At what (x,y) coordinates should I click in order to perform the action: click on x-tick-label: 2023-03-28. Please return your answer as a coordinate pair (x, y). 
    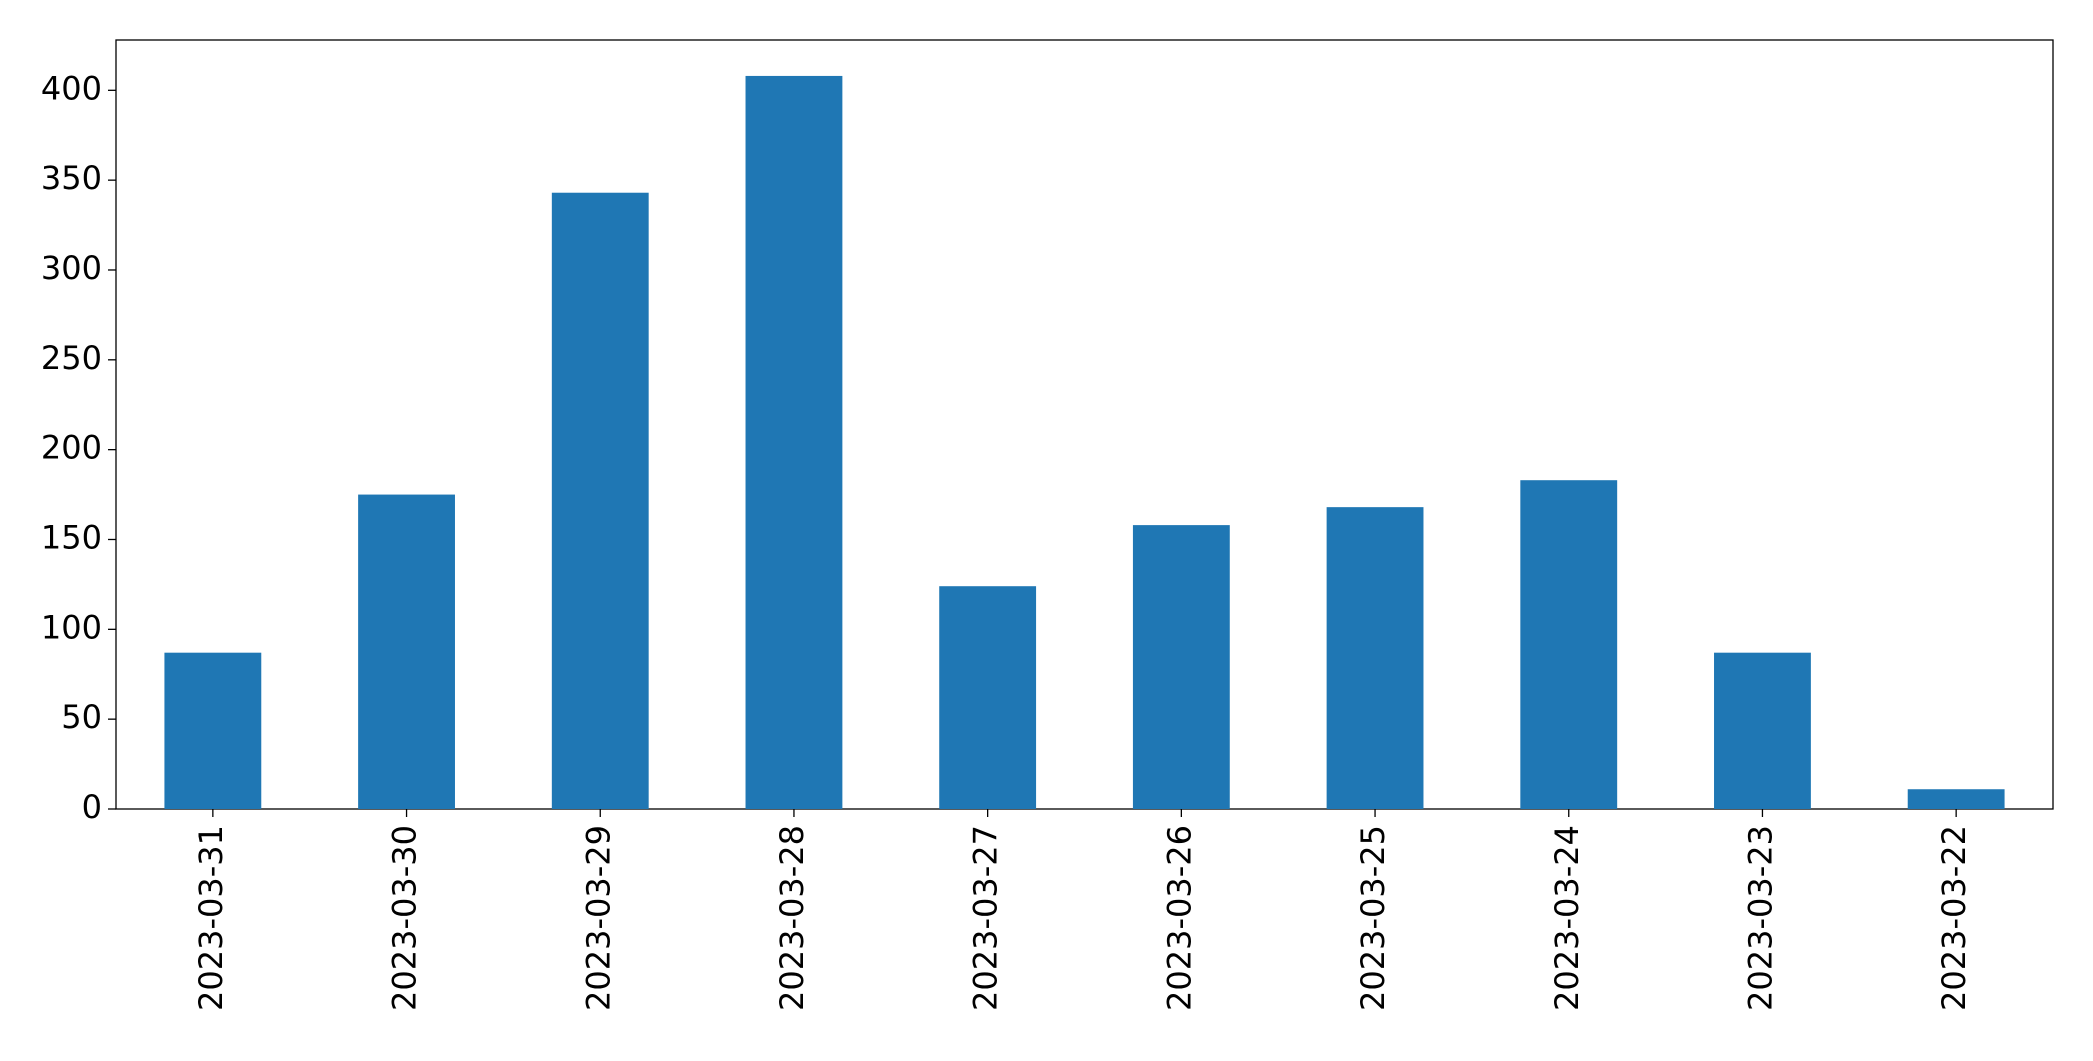
    Looking at the image, I should click on (792, 918).